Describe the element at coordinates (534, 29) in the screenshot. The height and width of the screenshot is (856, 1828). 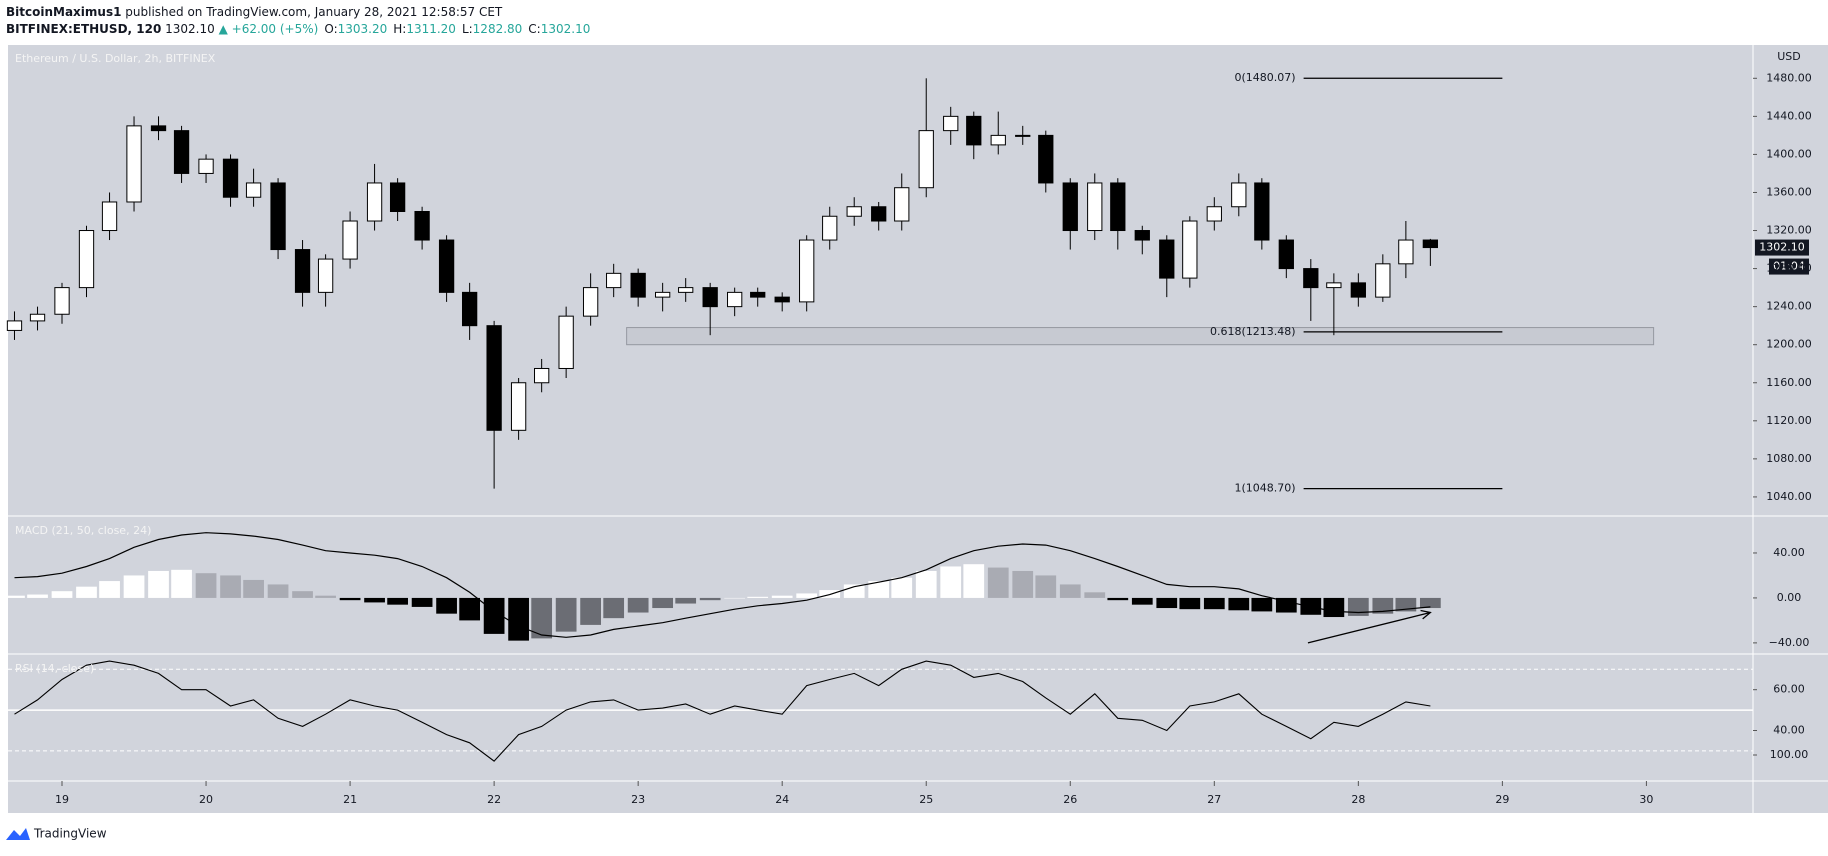
I see `ohlc-key: C:` at that location.